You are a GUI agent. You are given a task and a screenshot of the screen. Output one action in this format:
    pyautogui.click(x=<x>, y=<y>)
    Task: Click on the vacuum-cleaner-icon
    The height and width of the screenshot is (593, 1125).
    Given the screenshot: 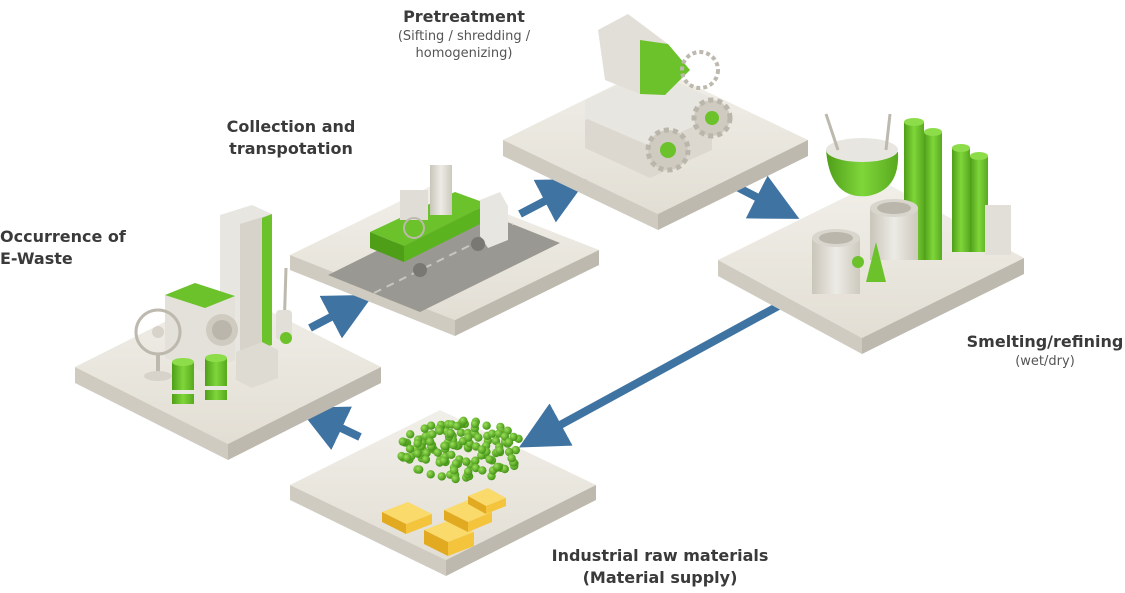 What is the action you would take?
    pyautogui.click(x=284, y=305)
    